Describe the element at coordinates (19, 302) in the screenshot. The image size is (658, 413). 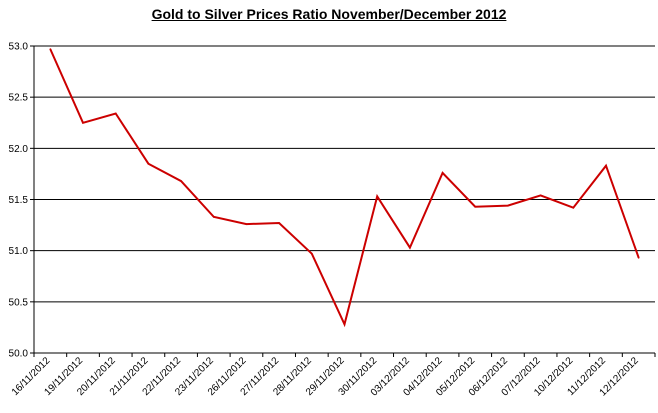
I see `y-tick-label: 50.5` at that location.